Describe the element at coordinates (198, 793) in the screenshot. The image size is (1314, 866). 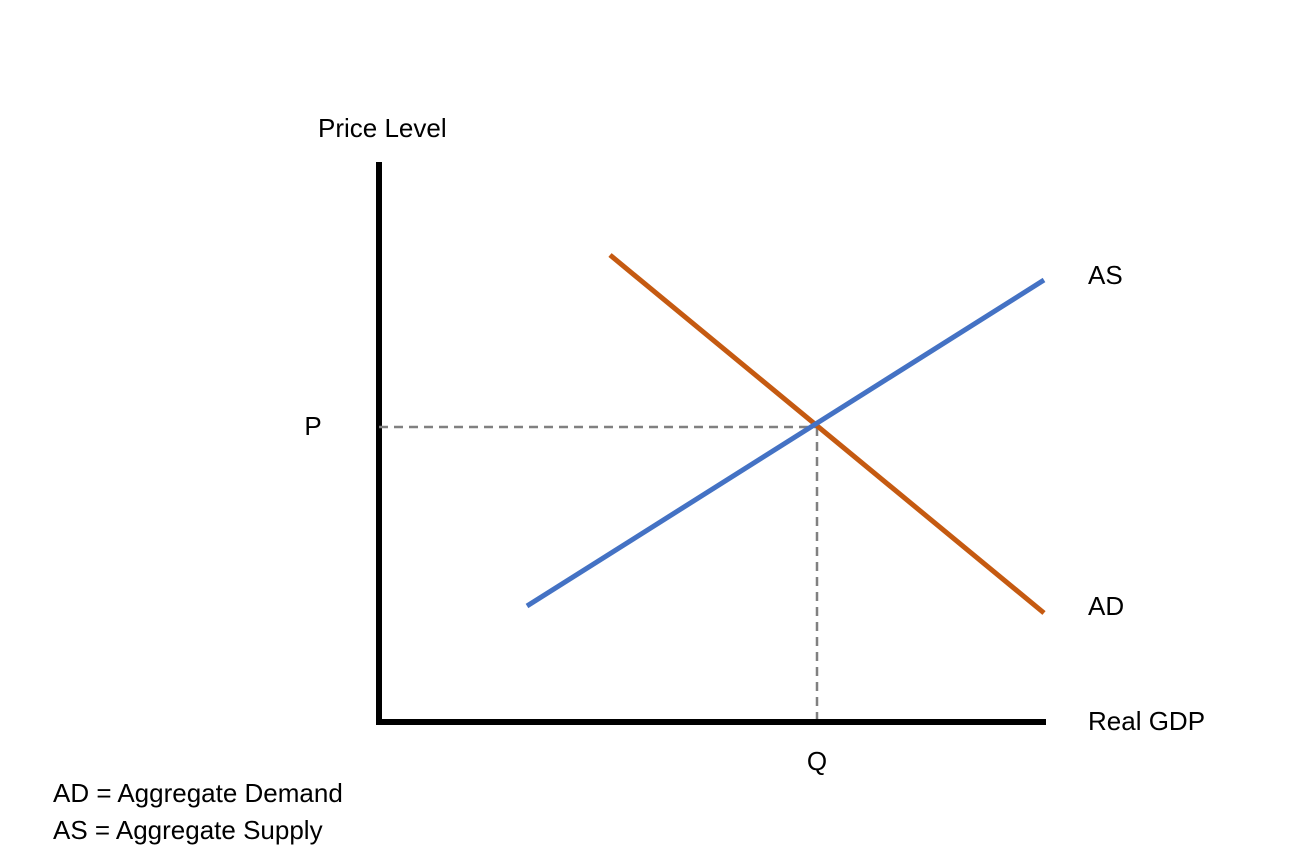
I see `legend-entry: AD = Aggregate Demand` at that location.